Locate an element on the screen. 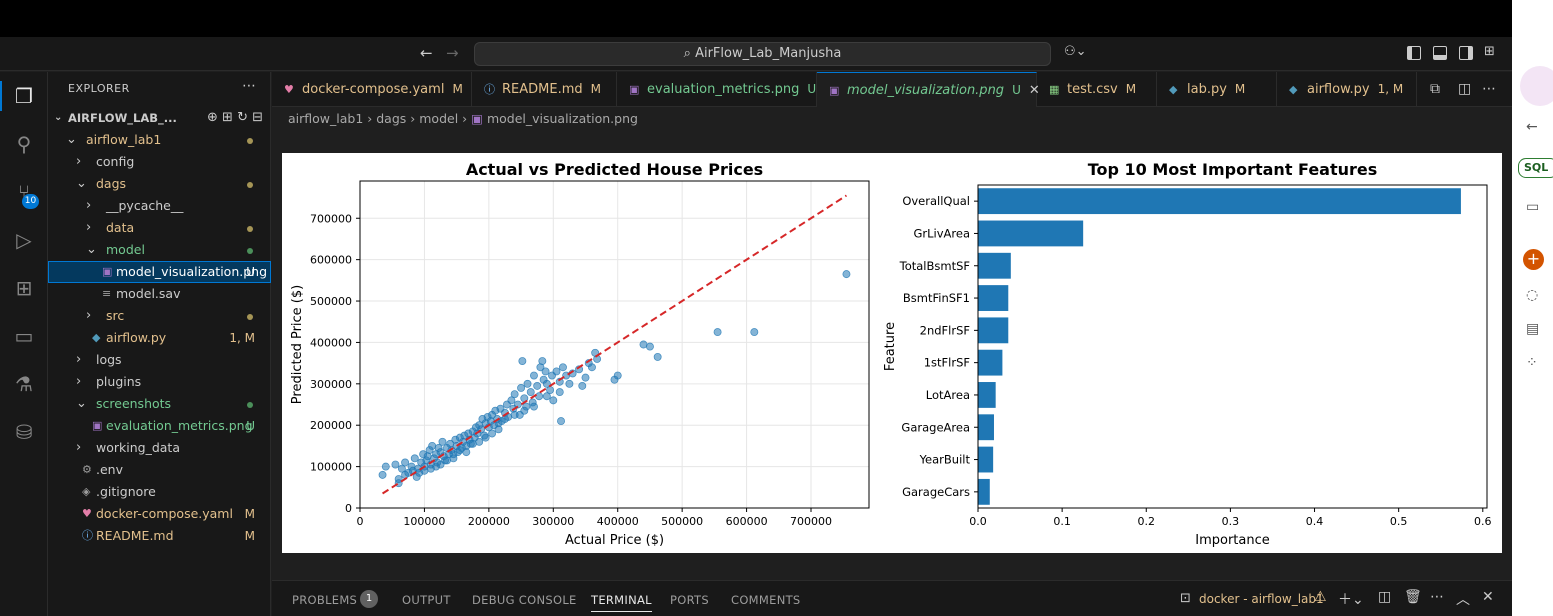 The image size is (1553, 616). y-tick-label: 300000 is located at coordinates (331, 384).